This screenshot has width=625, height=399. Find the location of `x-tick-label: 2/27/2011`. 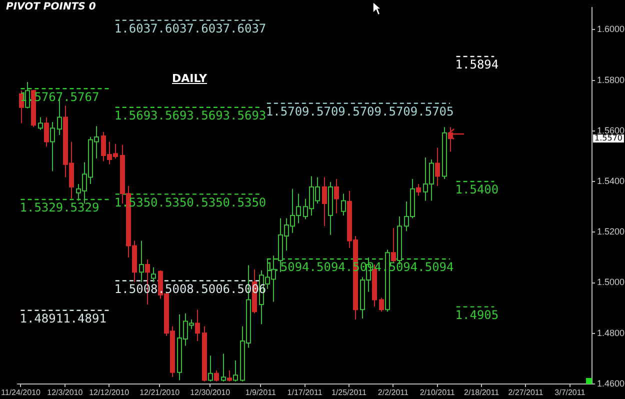

x-tick-label: 2/27/2011 is located at coordinates (526, 393).